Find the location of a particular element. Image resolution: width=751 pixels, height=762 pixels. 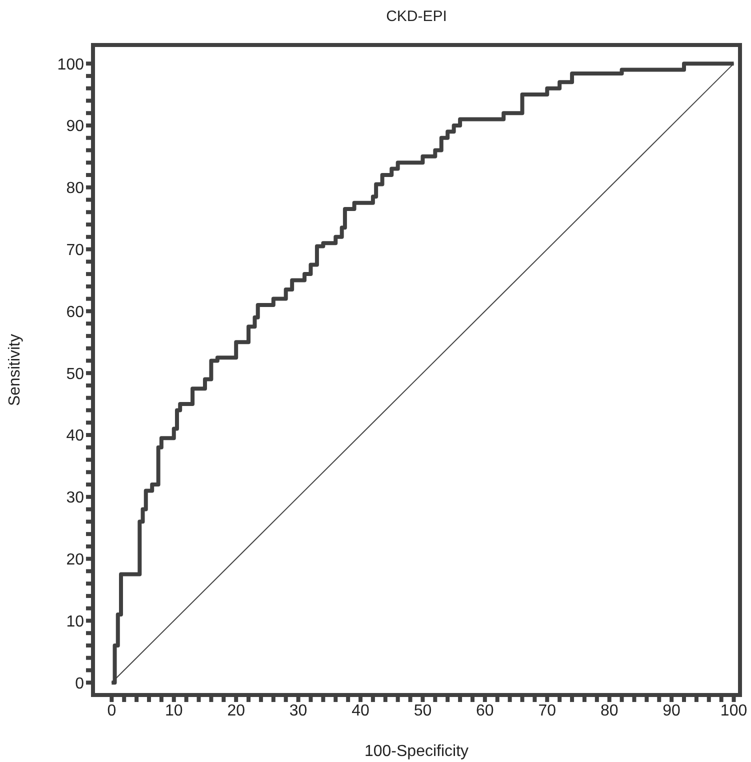

x-tick-label: 10 is located at coordinates (173, 711).